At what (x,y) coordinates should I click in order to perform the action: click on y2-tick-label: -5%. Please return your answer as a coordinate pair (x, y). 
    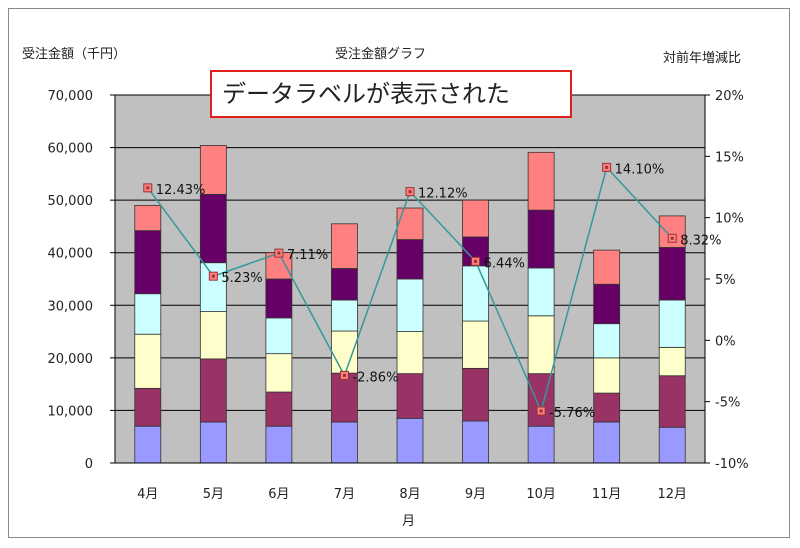
    Looking at the image, I should click on (727, 403).